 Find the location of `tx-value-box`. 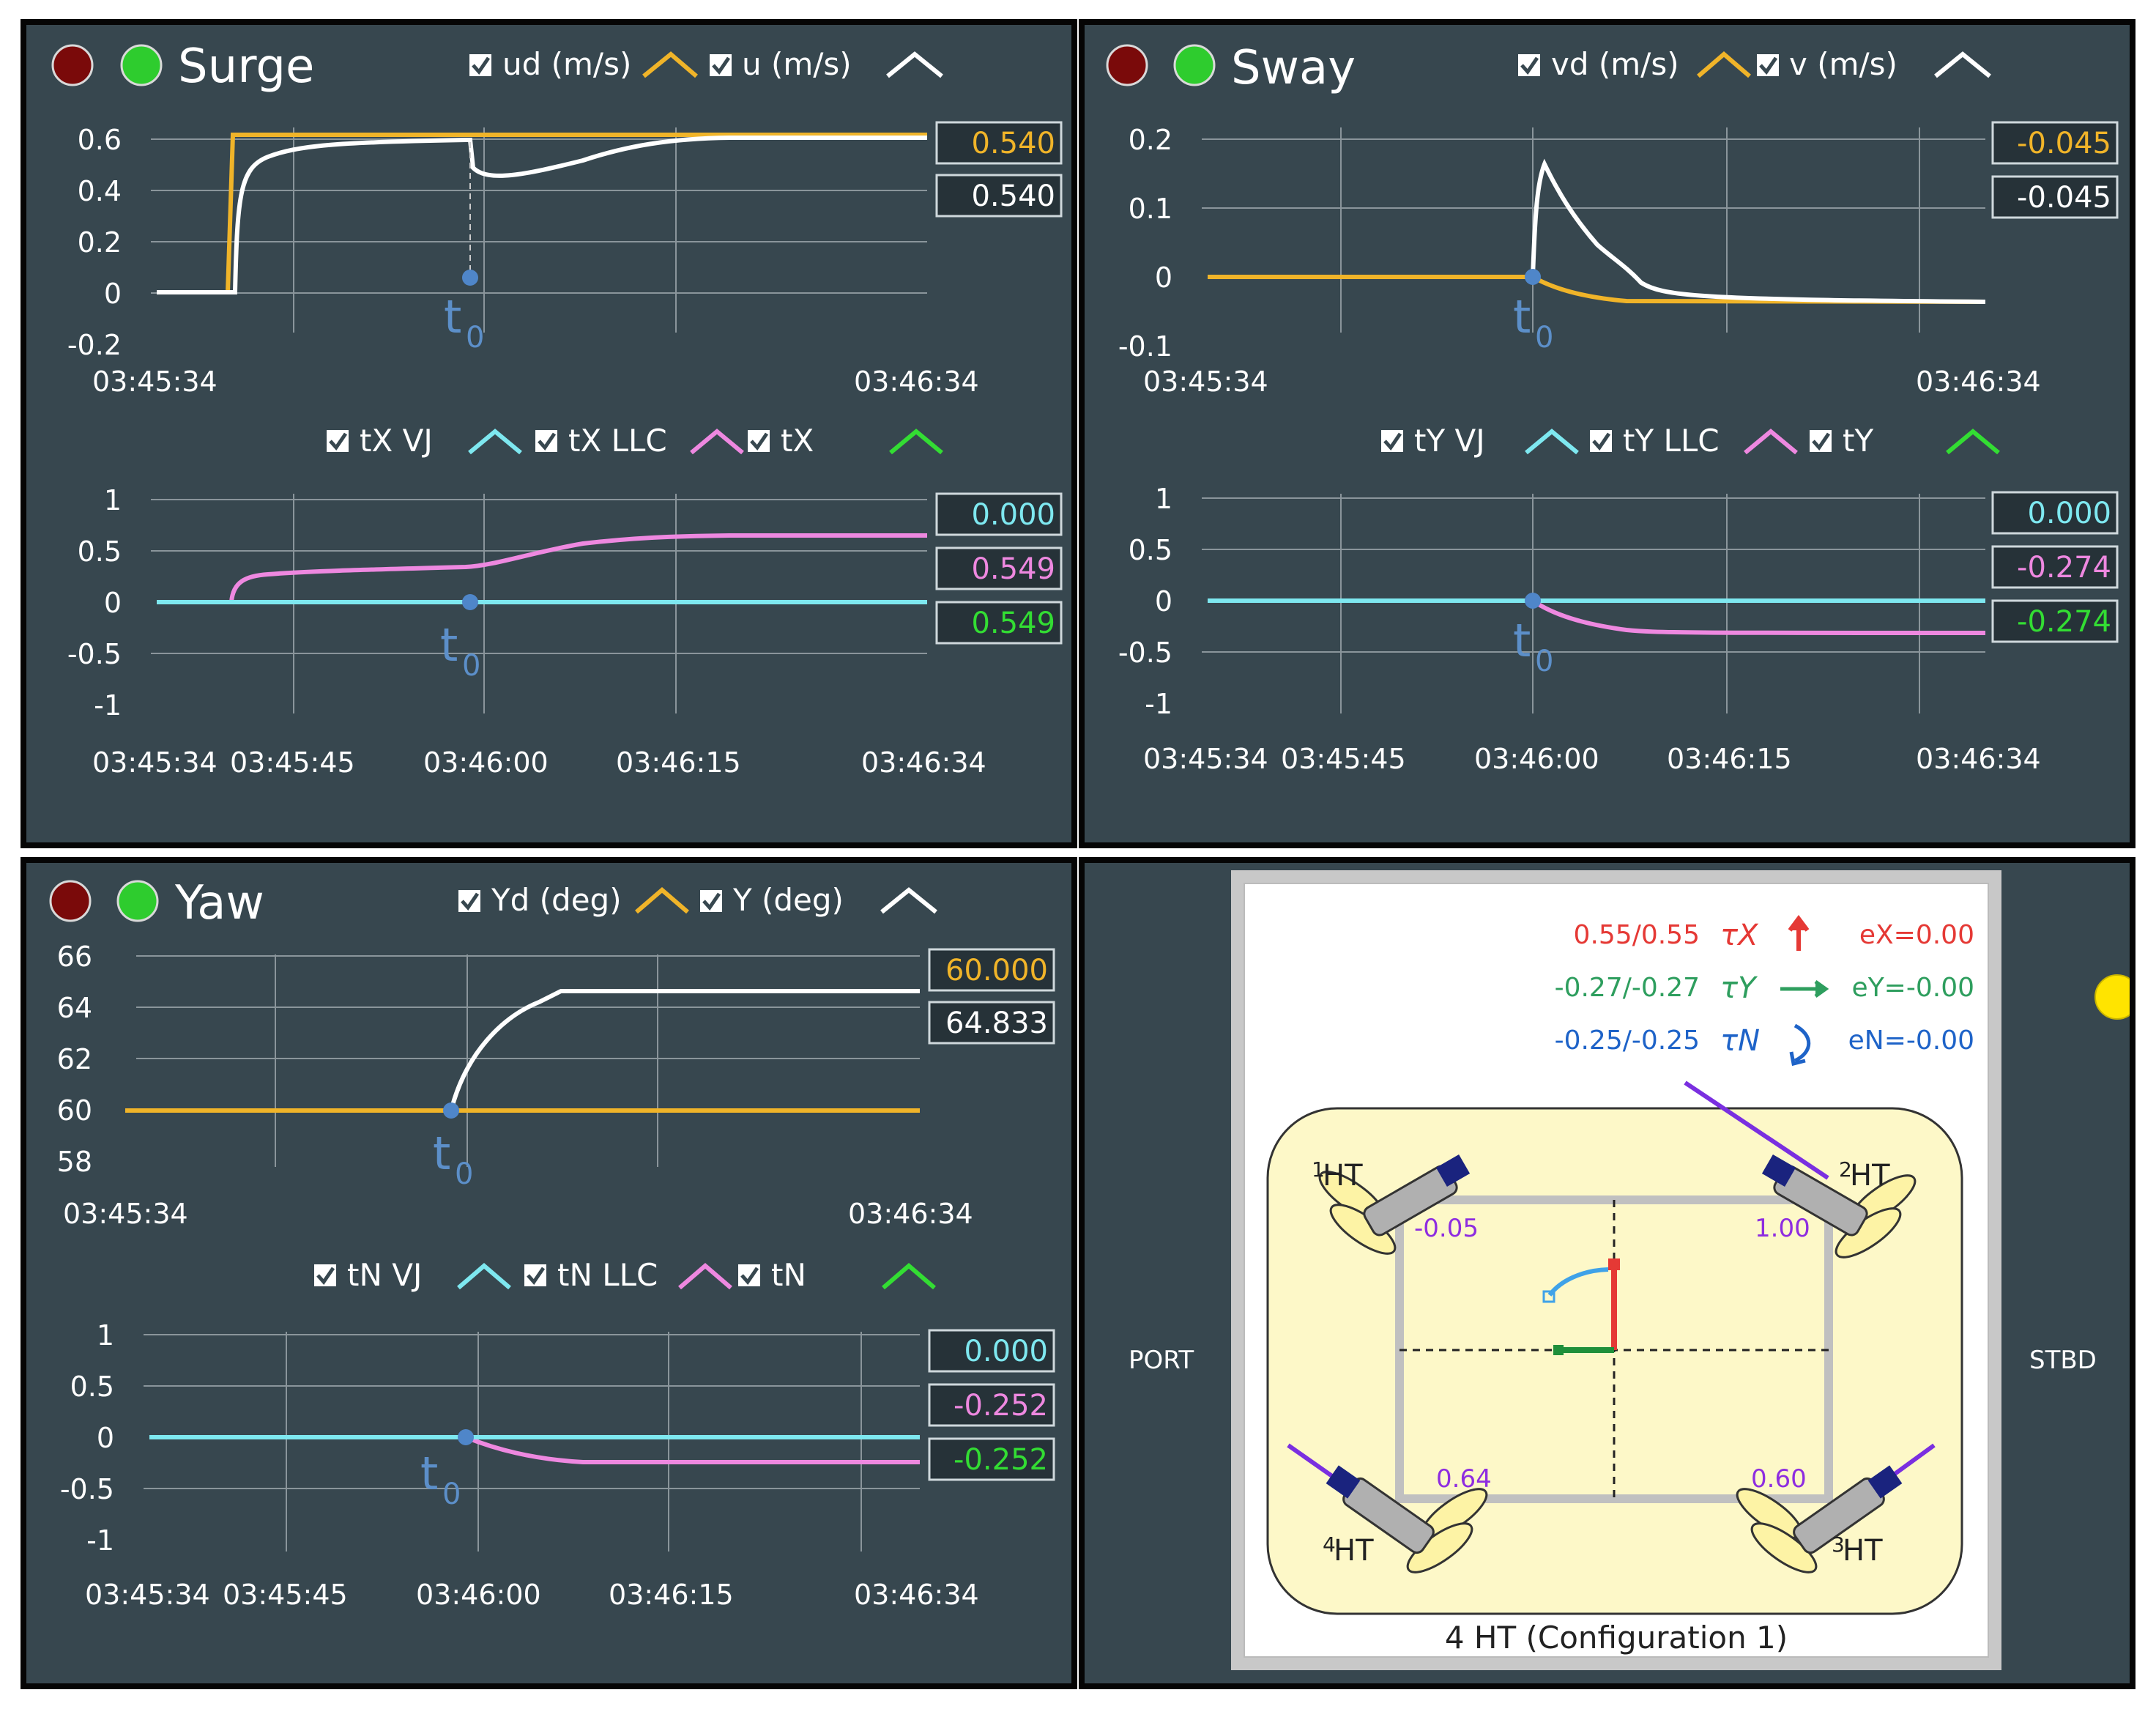

tx-value-box is located at coordinates (999, 623).